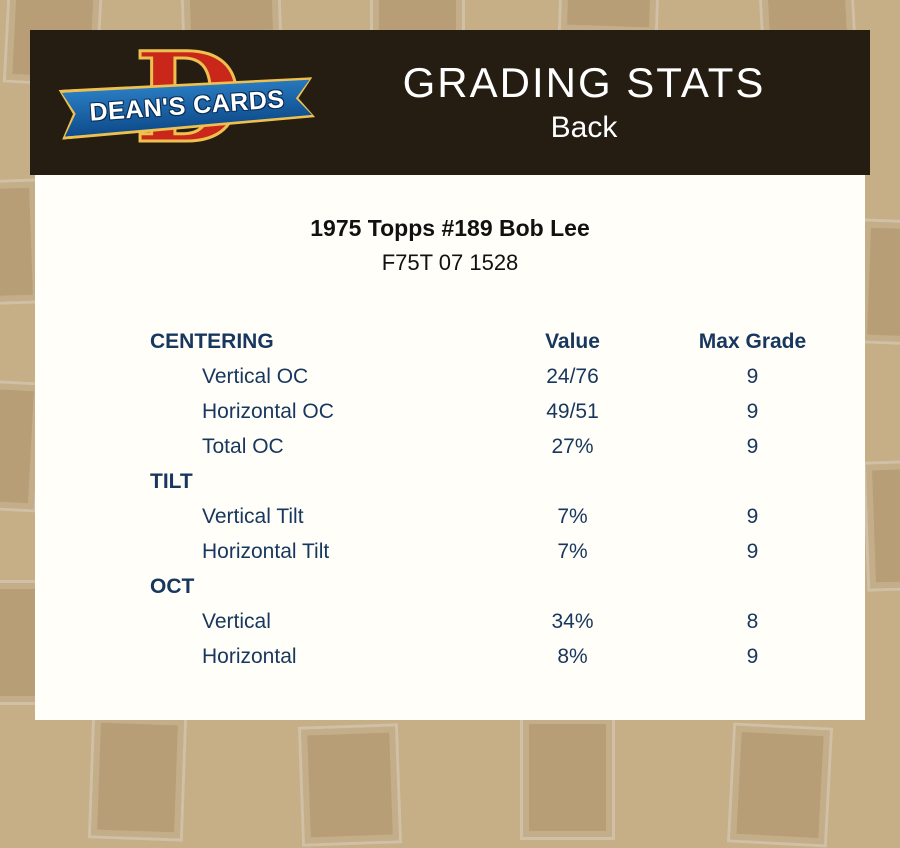 This screenshot has height=848, width=900. What do you see at coordinates (266, 551) in the screenshot?
I see `row-label: Horizontal Tilt` at bounding box center [266, 551].